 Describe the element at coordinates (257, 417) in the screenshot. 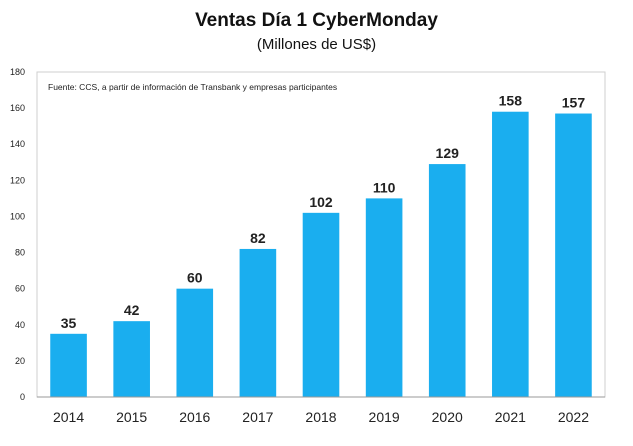

I see `x-tick-label-2017: 2017` at that location.